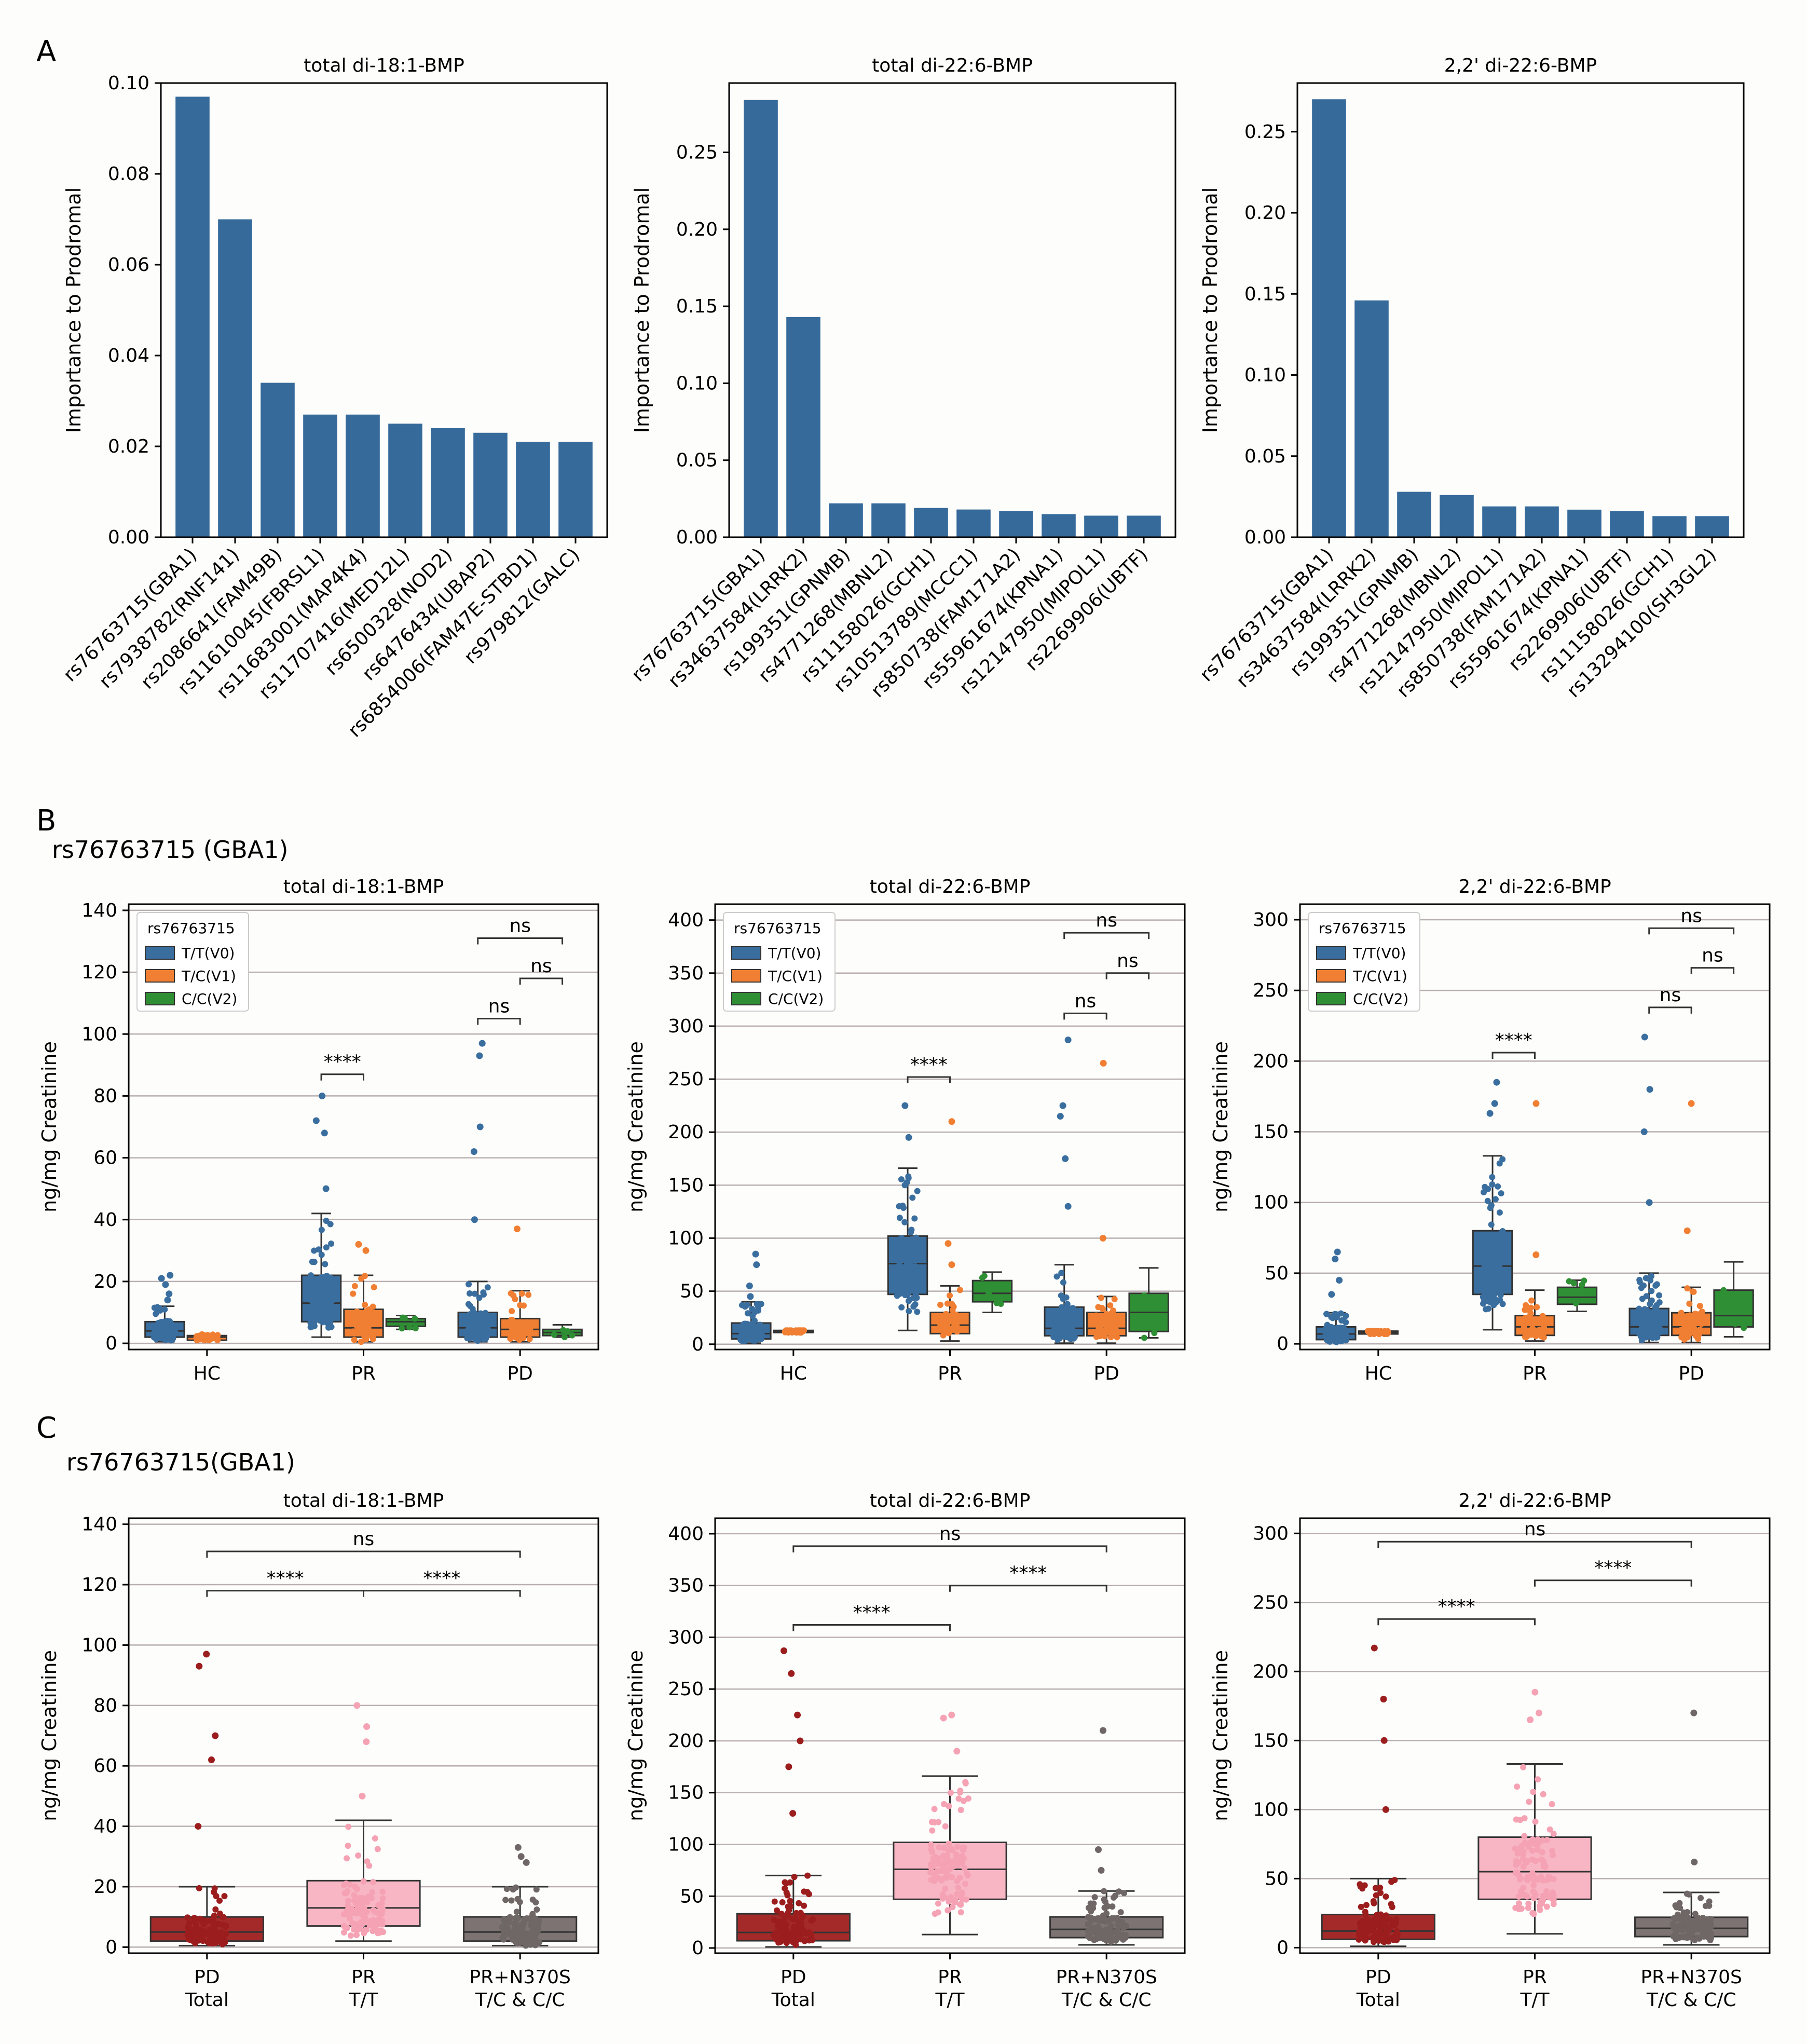 This screenshot has width=1807, height=2044. Describe the element at coordinates (746, 953) in the screenshot. I see `legend-swatch` at that location.